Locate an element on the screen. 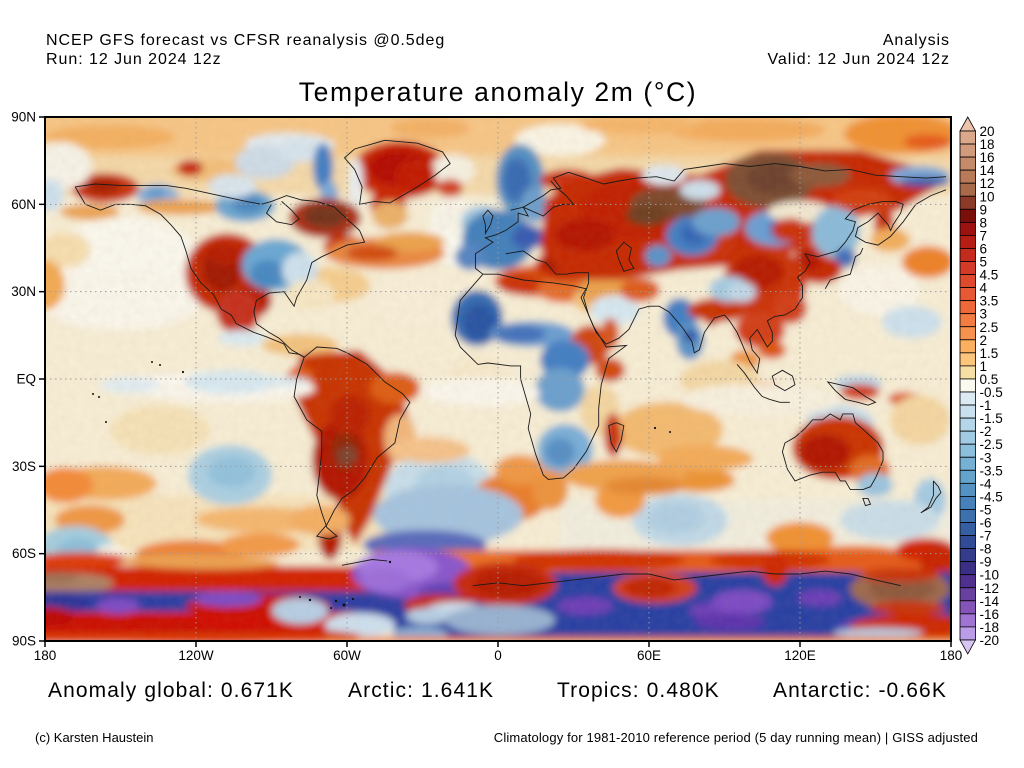  svg-text: Antarctic: -0.66K is located at coordinates (860, 690).